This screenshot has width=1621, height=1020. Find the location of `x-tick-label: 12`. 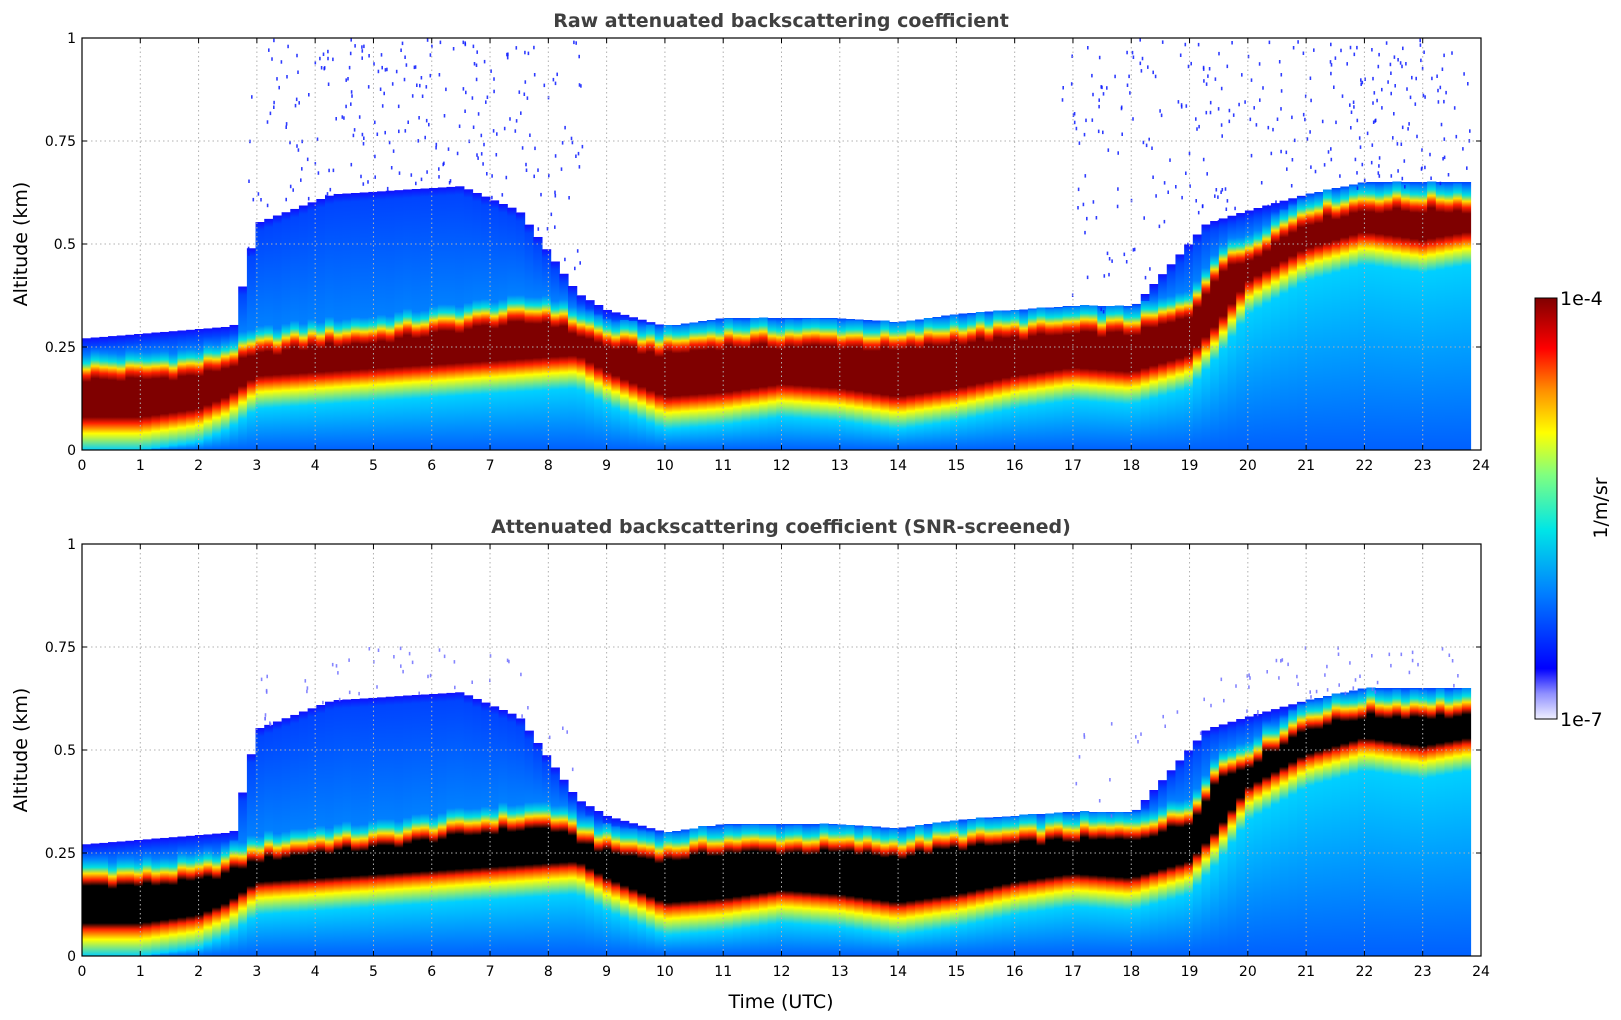

x-tick-label: 12 is located at coordinates (782, 466).